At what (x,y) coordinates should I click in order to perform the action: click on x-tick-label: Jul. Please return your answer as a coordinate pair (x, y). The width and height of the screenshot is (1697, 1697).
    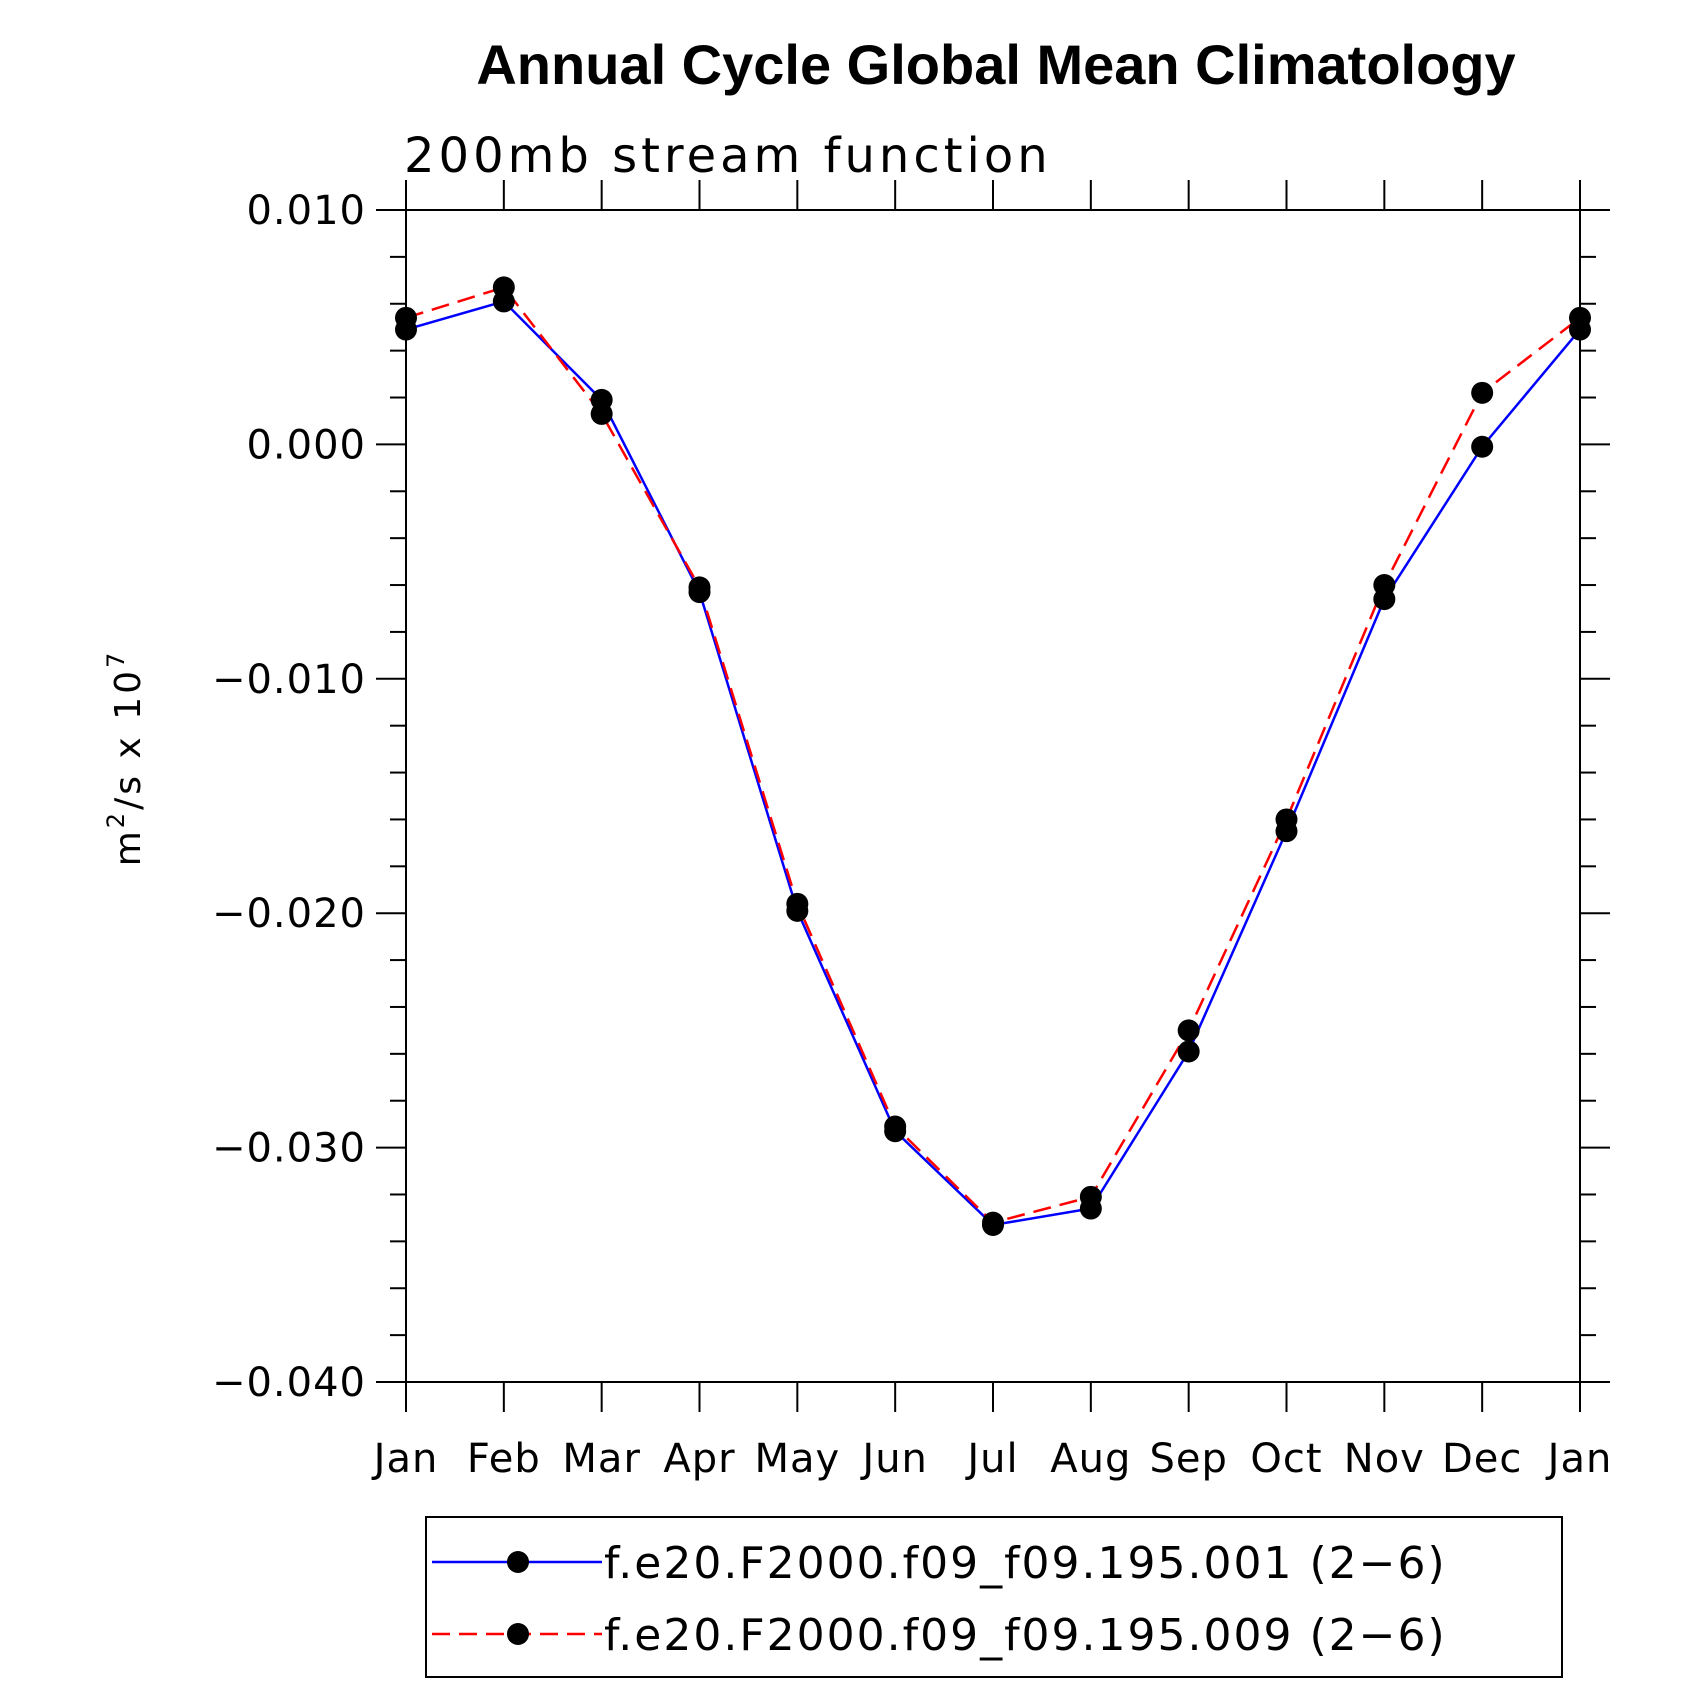
    Looking at the image, I should click on (991, 1459).